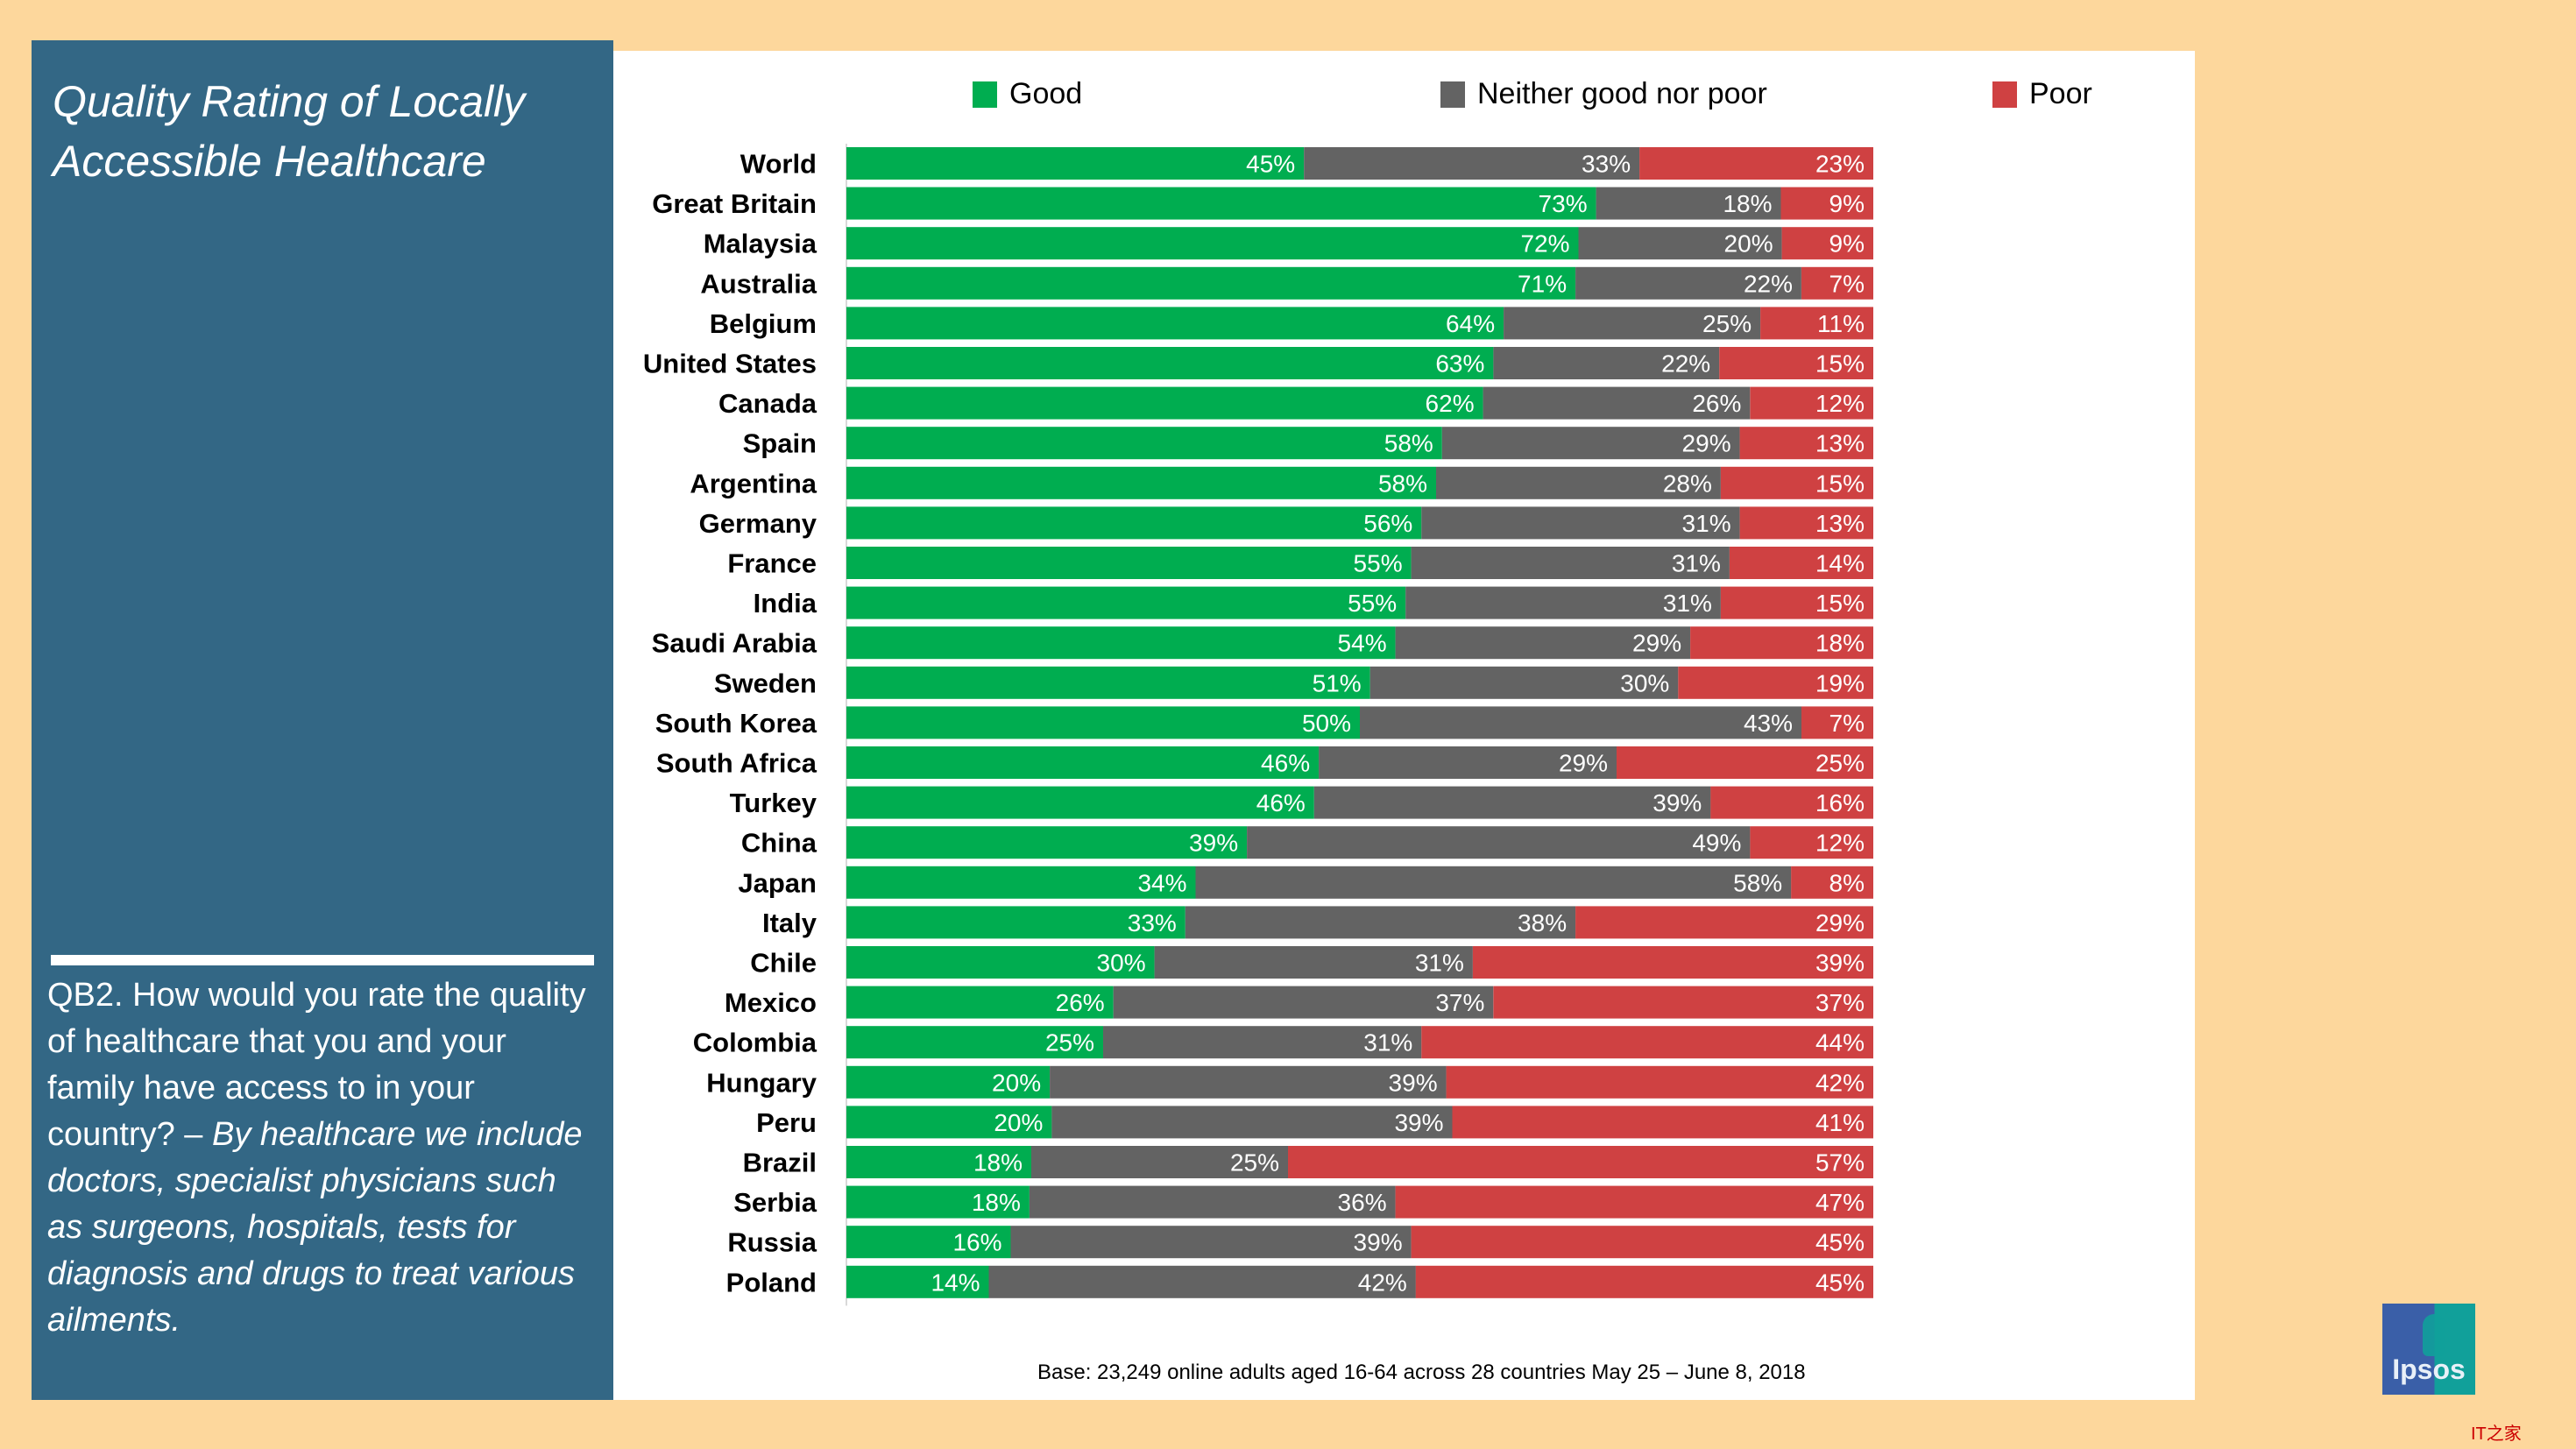 Image resolution: width=2576 pixels, height=1449 pixels. I want to click on bar-row-colombia: Colombia 25% 31% 44%, so click(1283, 1042).